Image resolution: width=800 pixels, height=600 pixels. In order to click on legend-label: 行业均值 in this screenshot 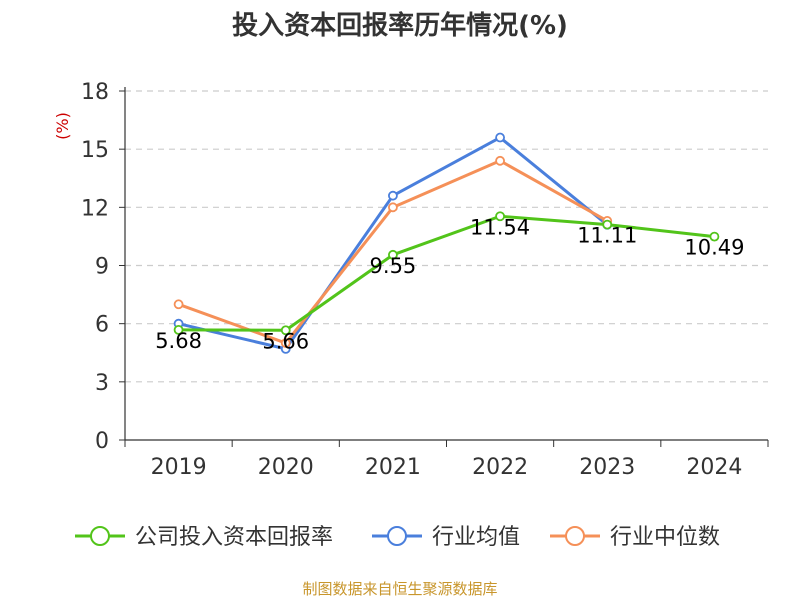, I will do `click(476, 537)`.